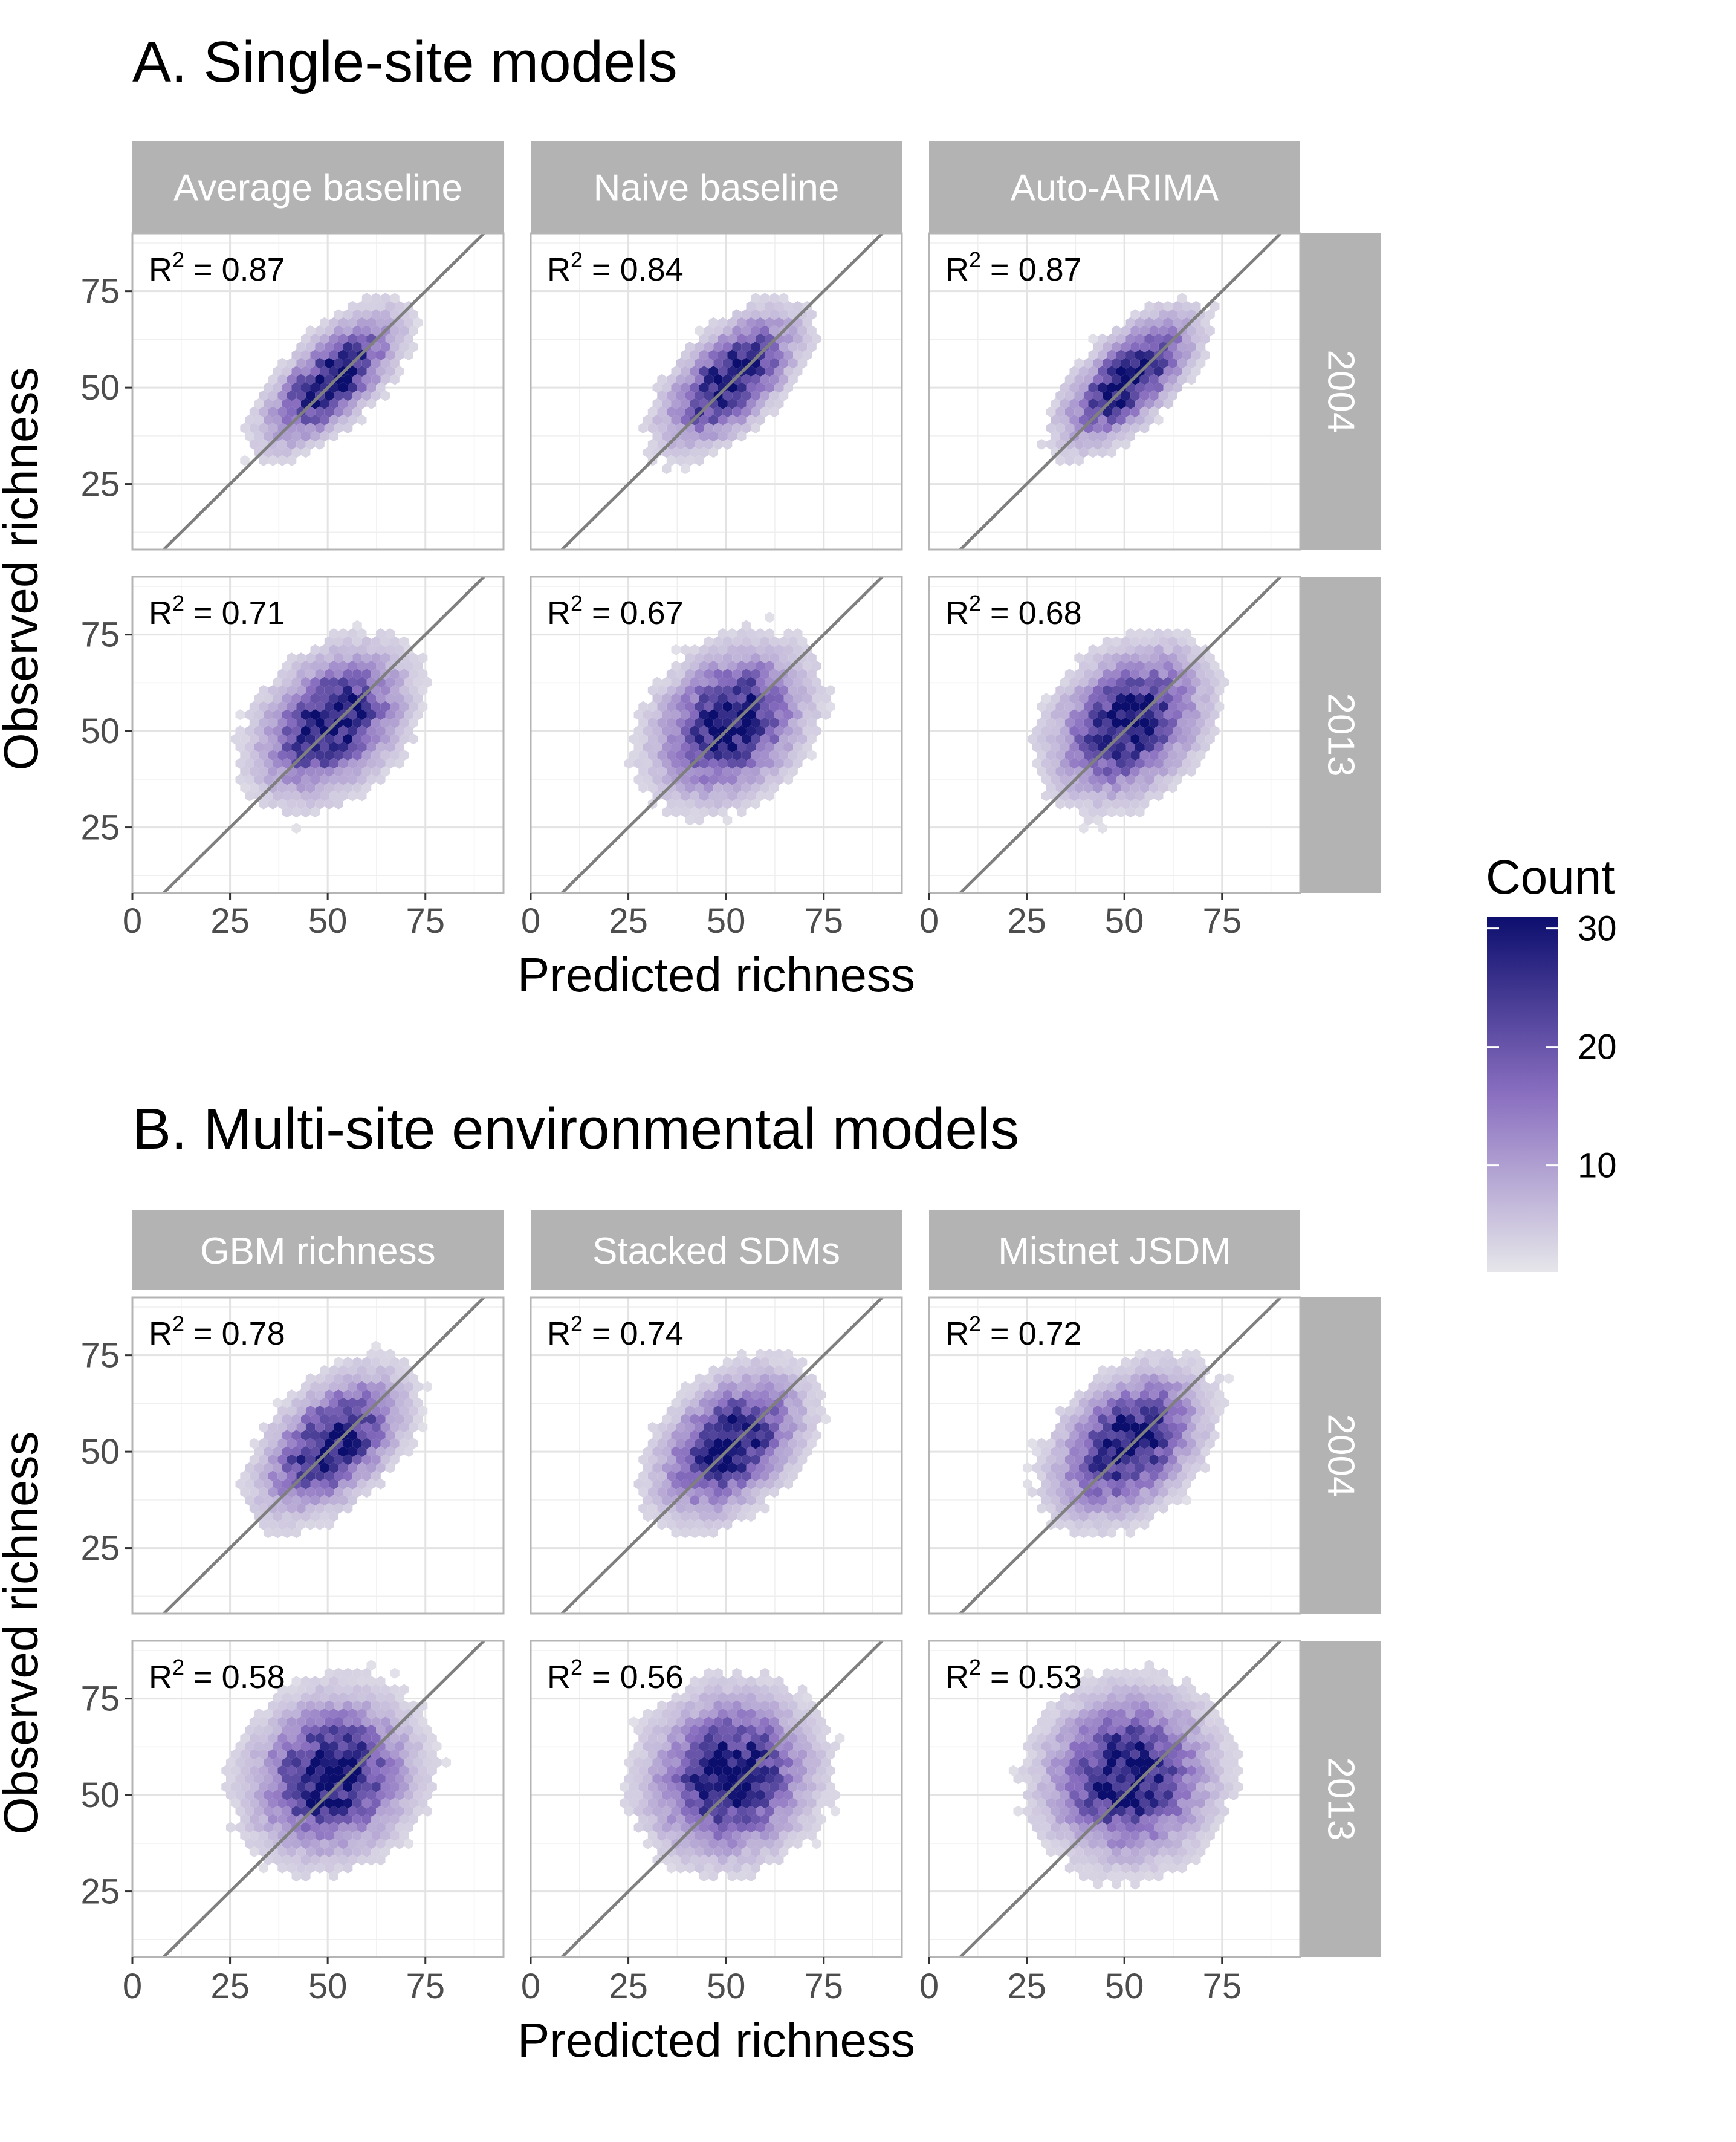 The height and width of the screenshot is (2142, 1736). Describe the element at coordinates (929, 921) in the screenshot. I see `x-tick-label: 0` at that location.